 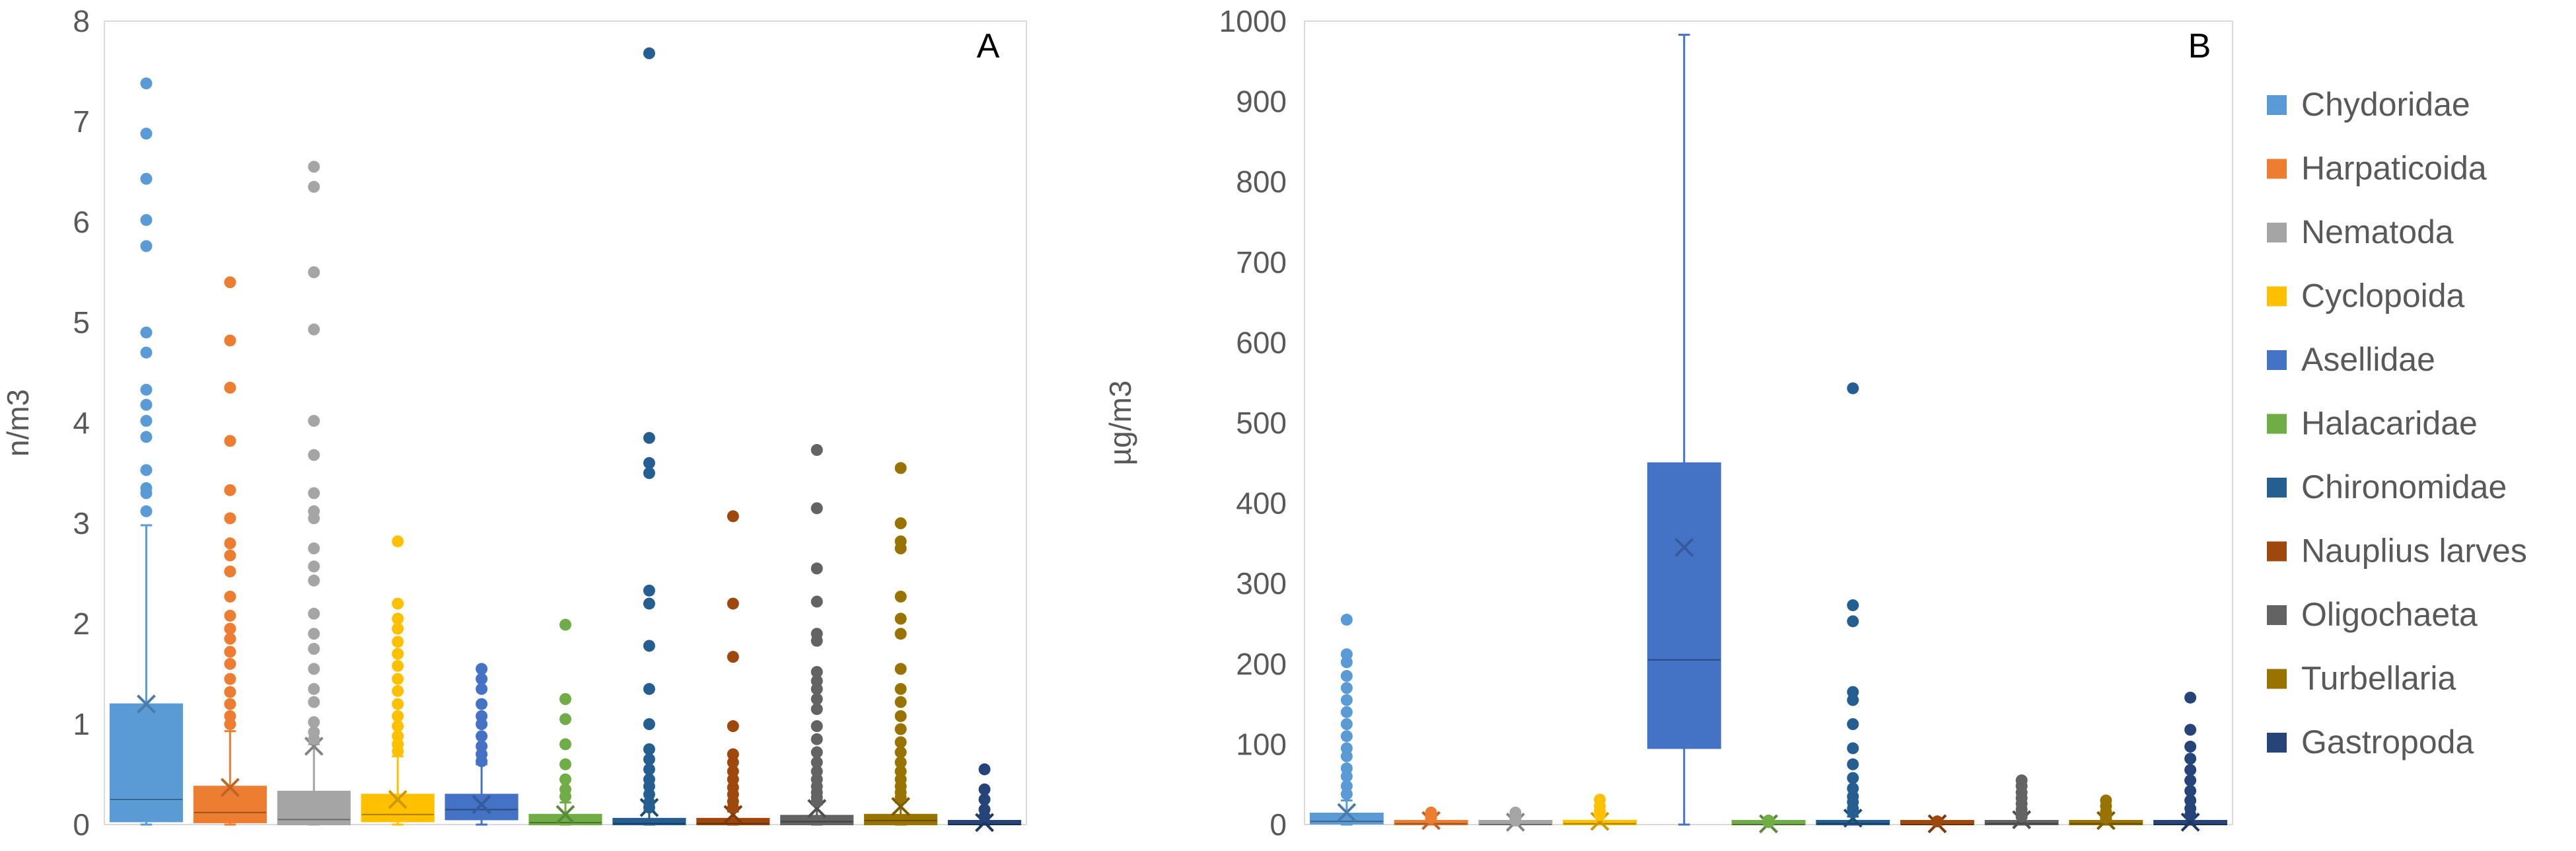 What do you see at coordinates (18, 423) in the screenshot?
I see `panel-a-y-axis-label: n/m3` at bounding box center [18, 423].